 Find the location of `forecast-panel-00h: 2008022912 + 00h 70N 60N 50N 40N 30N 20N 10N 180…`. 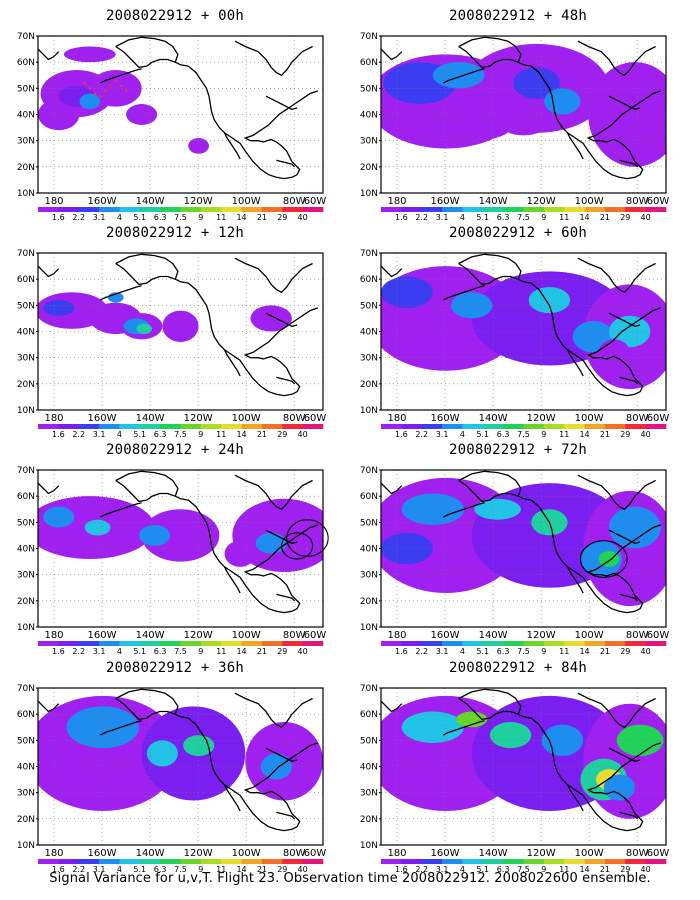

forecast-panel-00h: 2008022912 + 00h 70N 60N 50N 40N 30N 20N 10N 180… is located at coordinates (175, 113).